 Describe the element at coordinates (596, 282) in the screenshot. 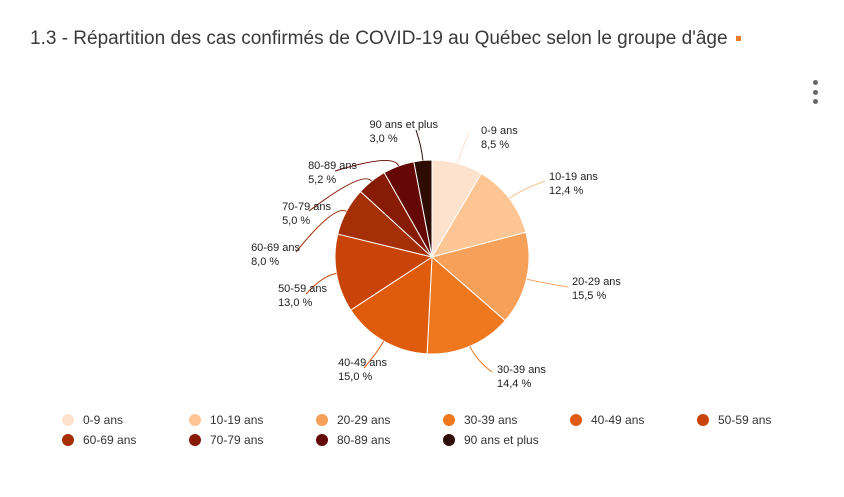

I see `slice-category-label: 20-29 ans` at that location.